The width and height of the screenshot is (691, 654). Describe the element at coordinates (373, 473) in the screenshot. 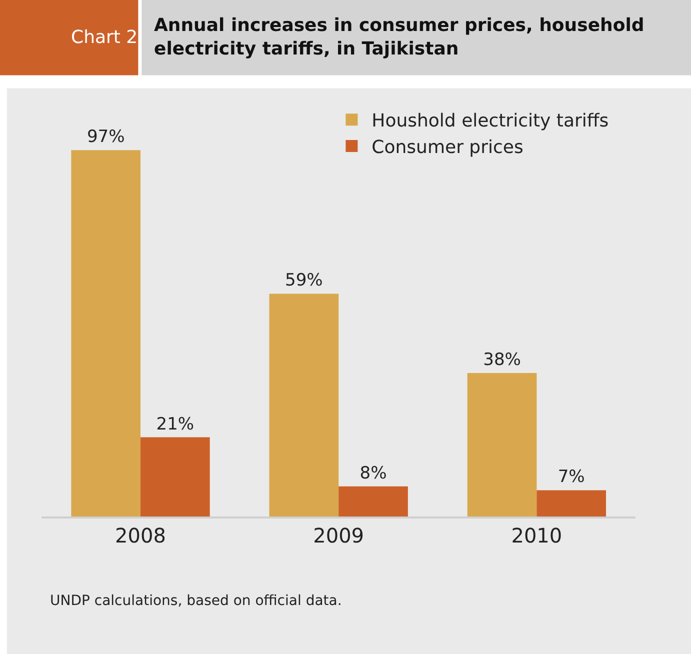

I see `data-label: 8%` at that location.